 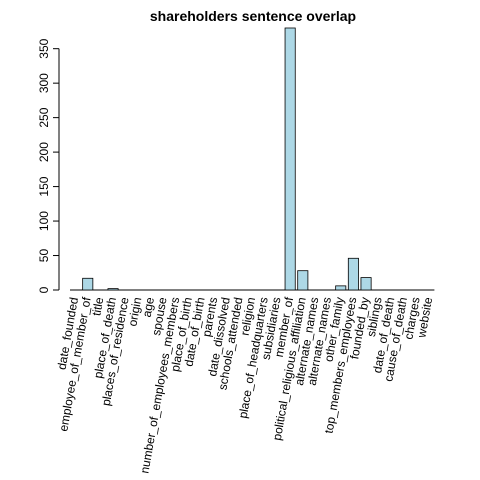 I want to click on y-tick-label: 250, so click(x=44, y=117).